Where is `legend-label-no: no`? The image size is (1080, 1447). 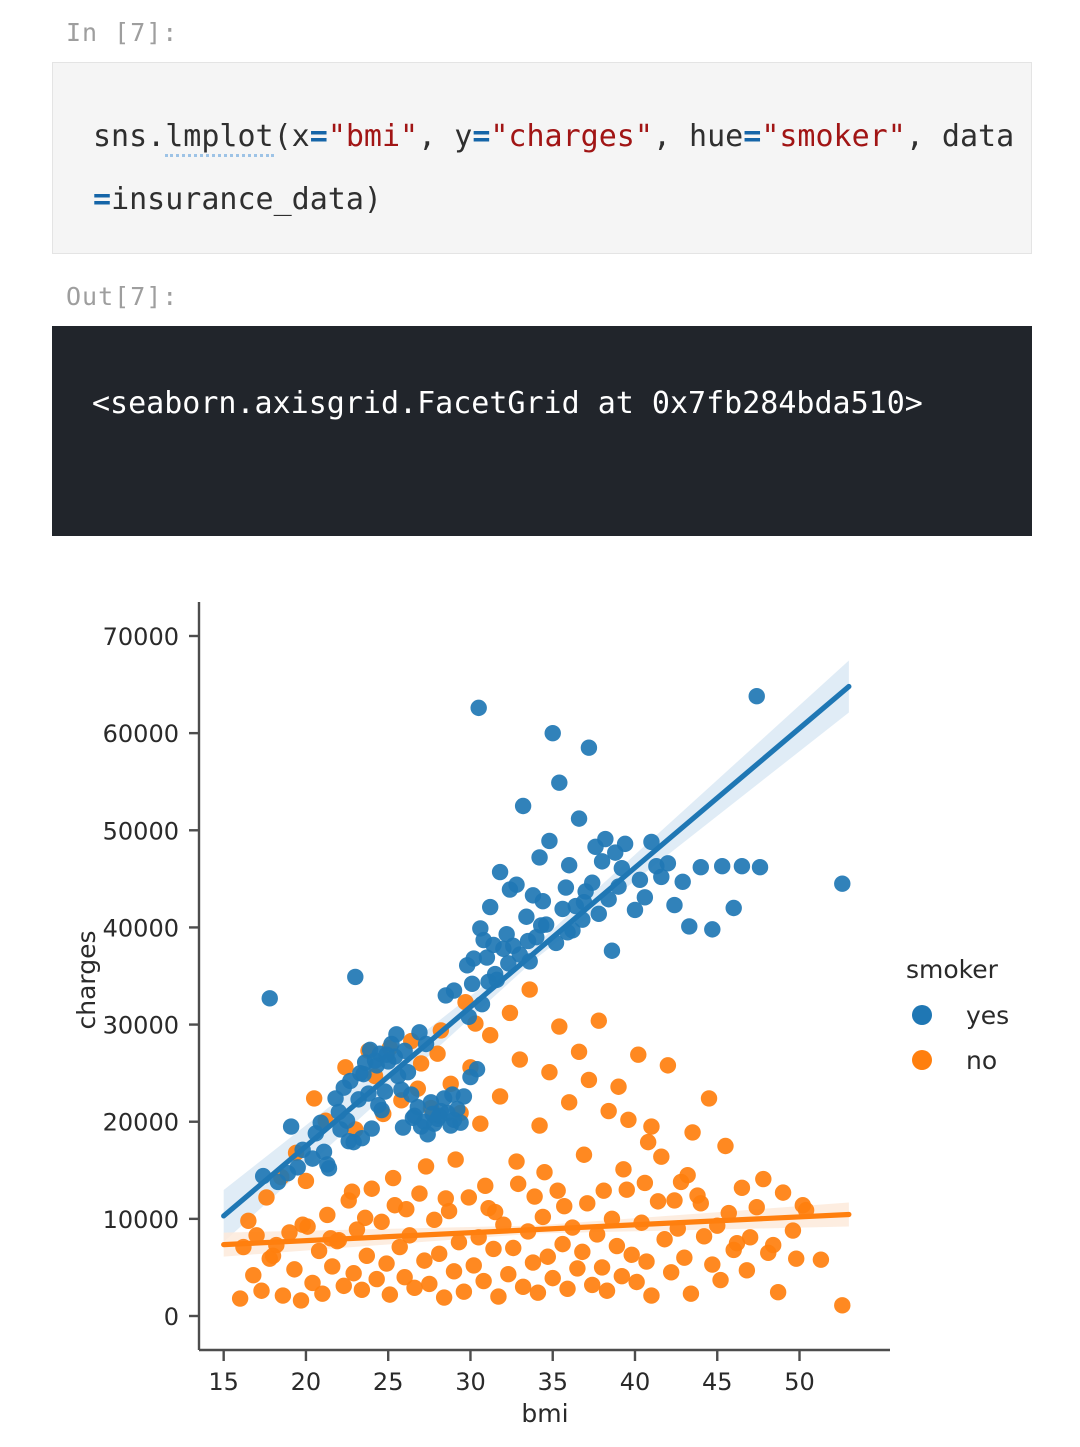 legend-label-no: no is located at coordinates (981, 1060).